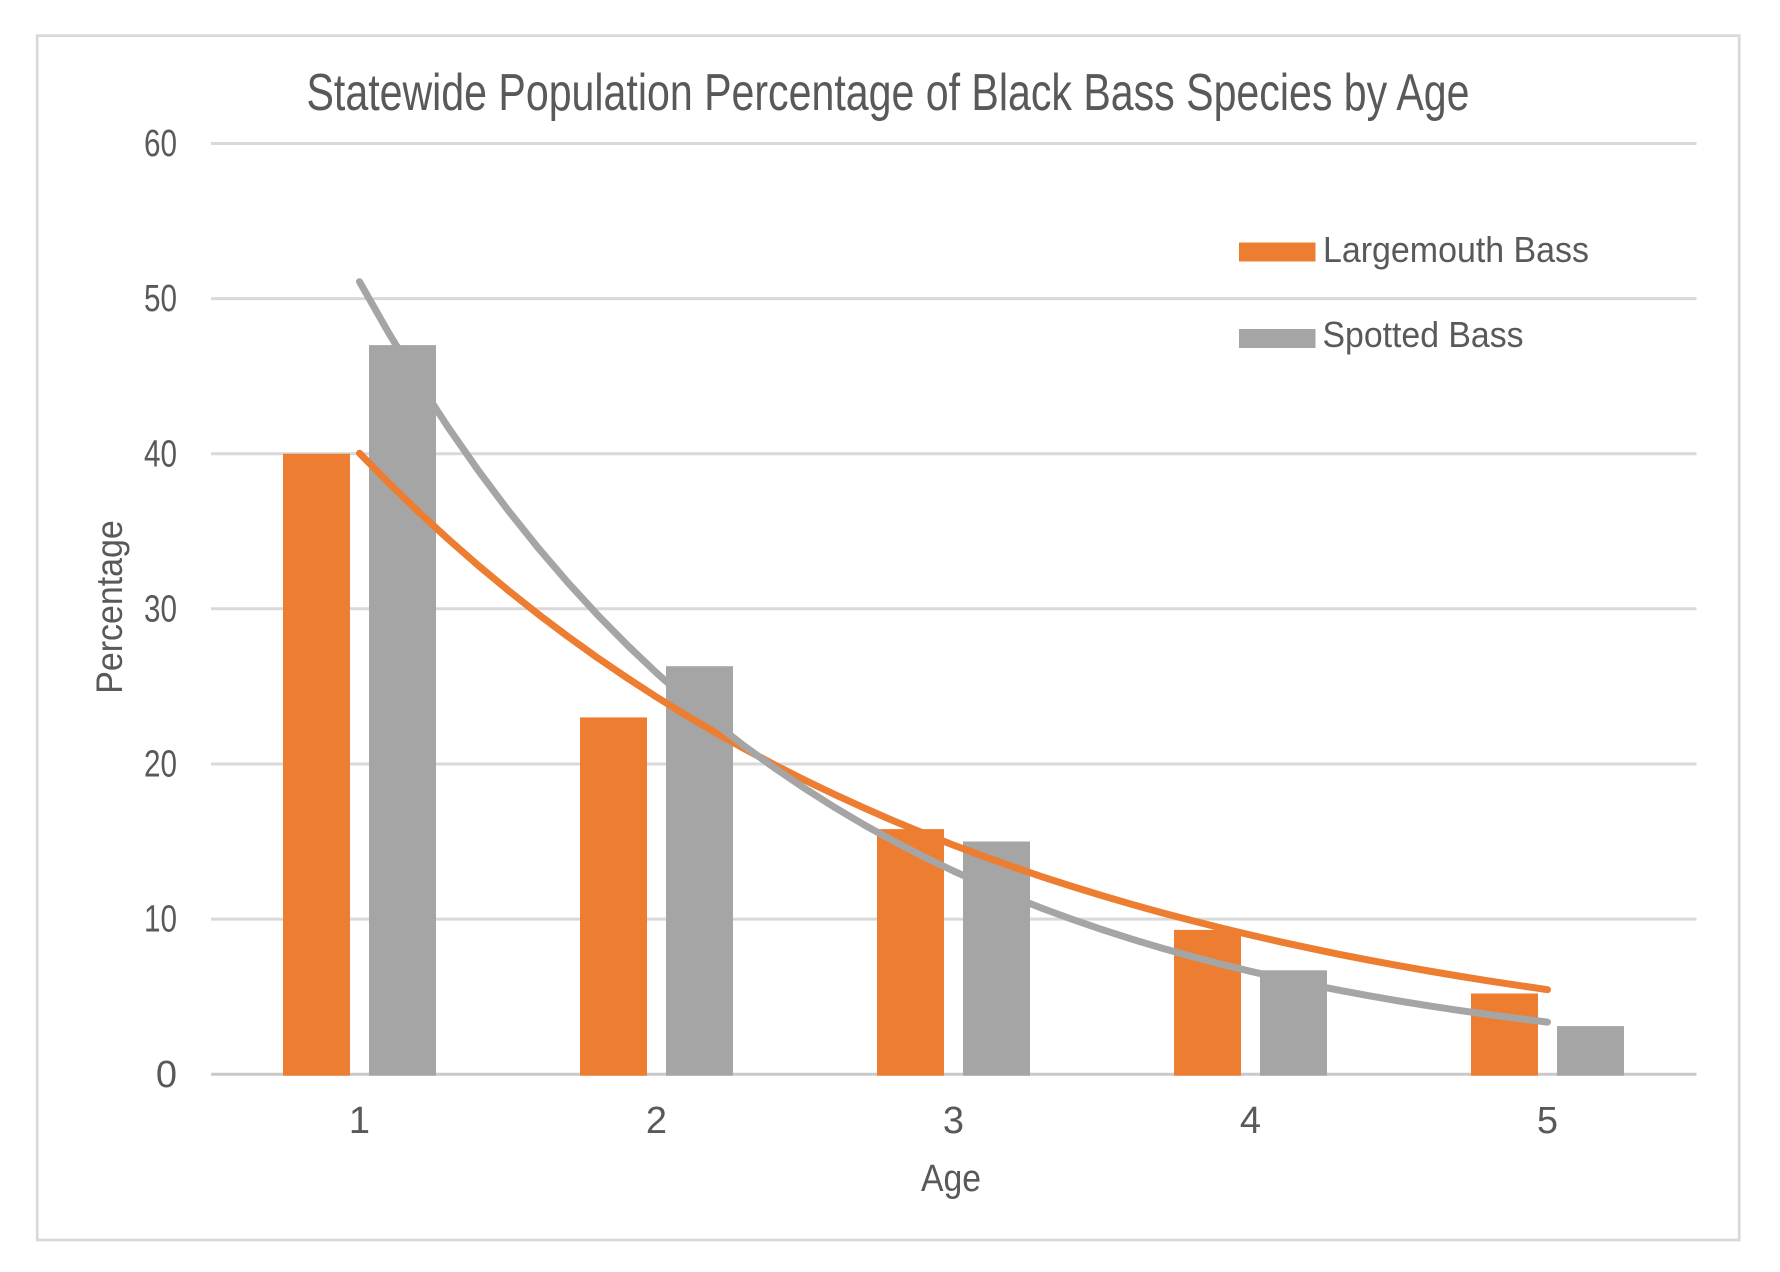 This screenshot has height=1272, width=1780. Describe the element at coordinates (1250, 1121) in the screenshot. I see `svg-text: 4` at that location.